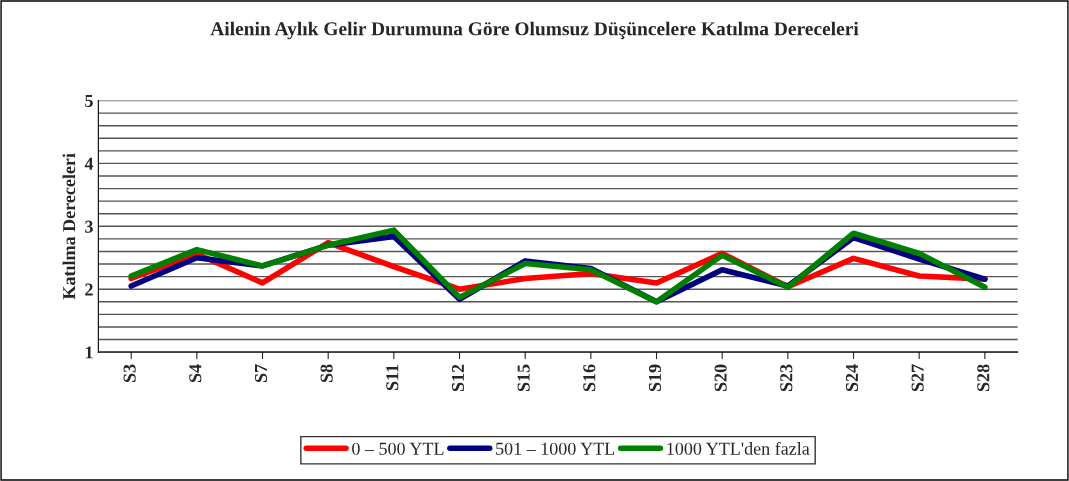  I want to click on x-tick-label: S8, so click(326, 373).